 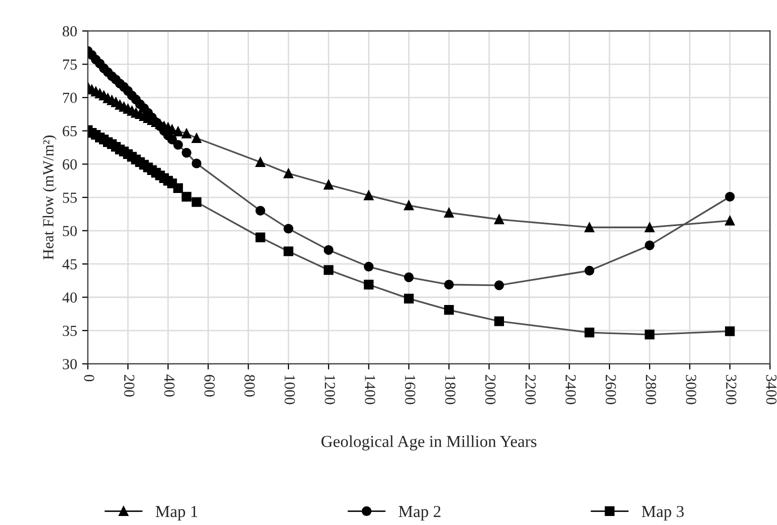 I want to click on x-tick-label: 1600, so click(x=410, y=390).